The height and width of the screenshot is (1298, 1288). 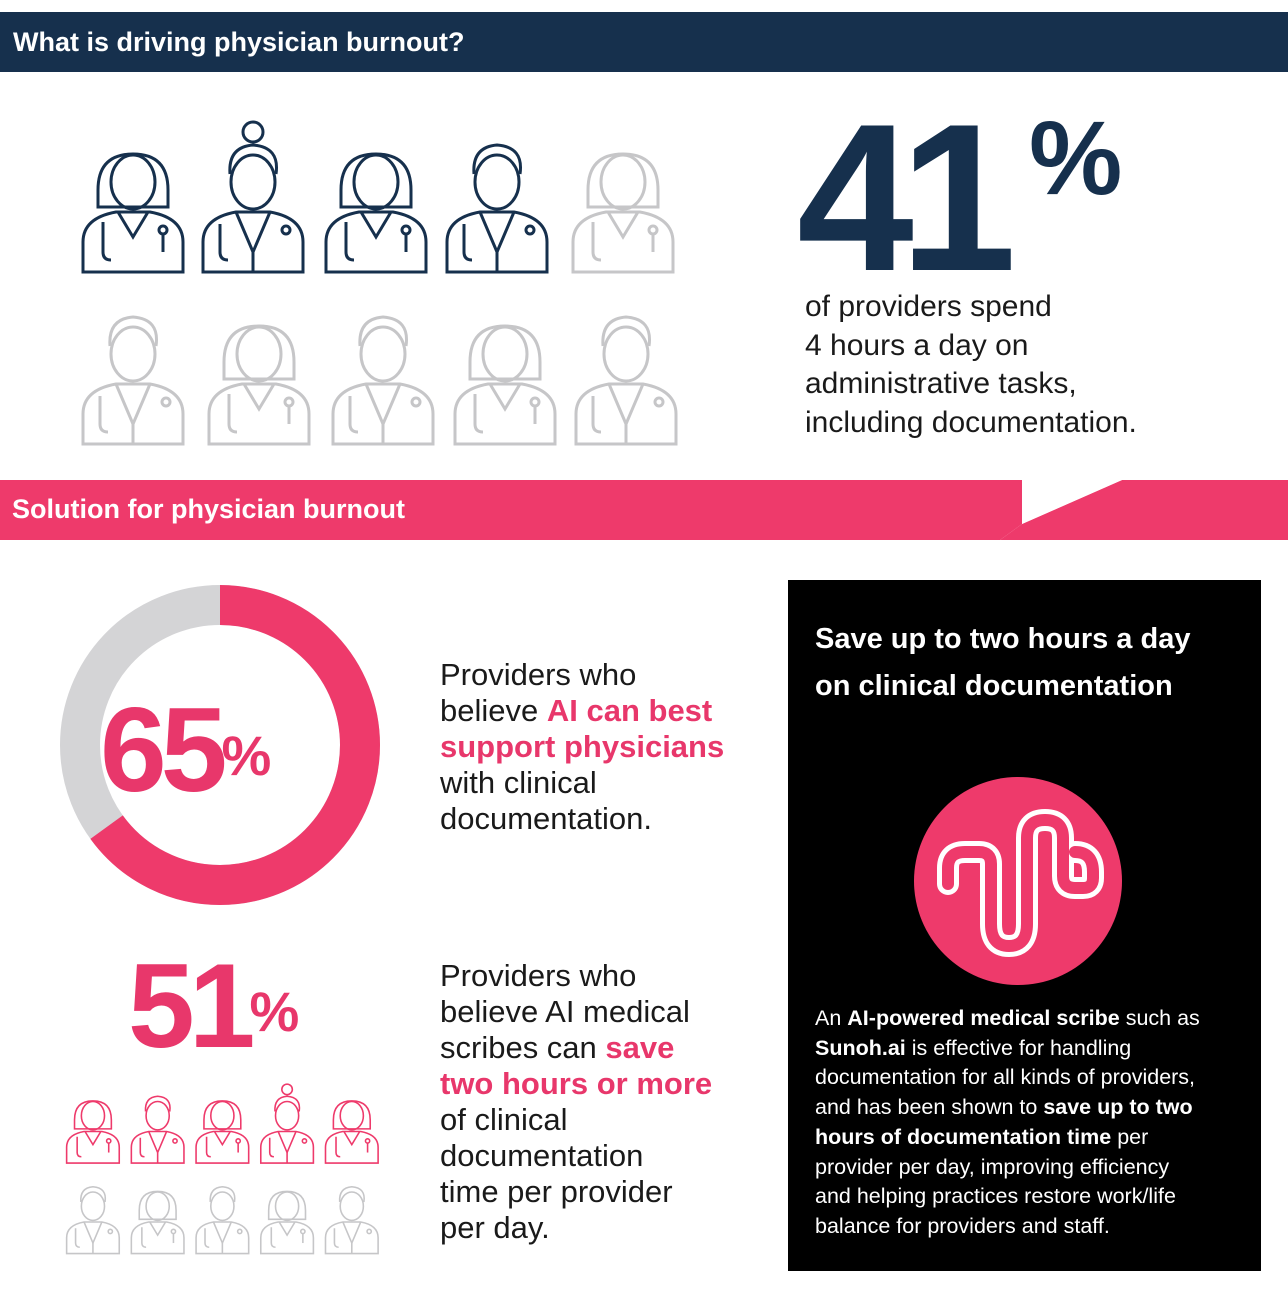 I want to click on stat-51-number: 51%, so click(x=213, y=1006).